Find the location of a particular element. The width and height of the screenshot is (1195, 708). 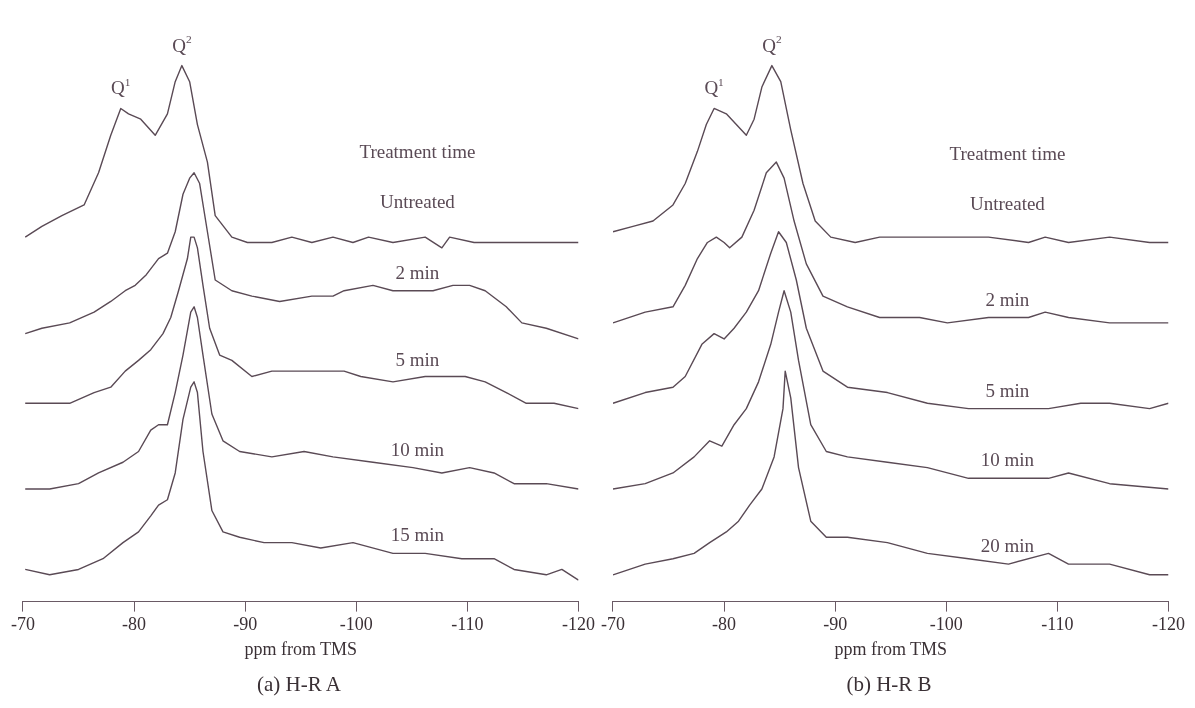

text: (b) H-R B is located at coordinates (889, 683).